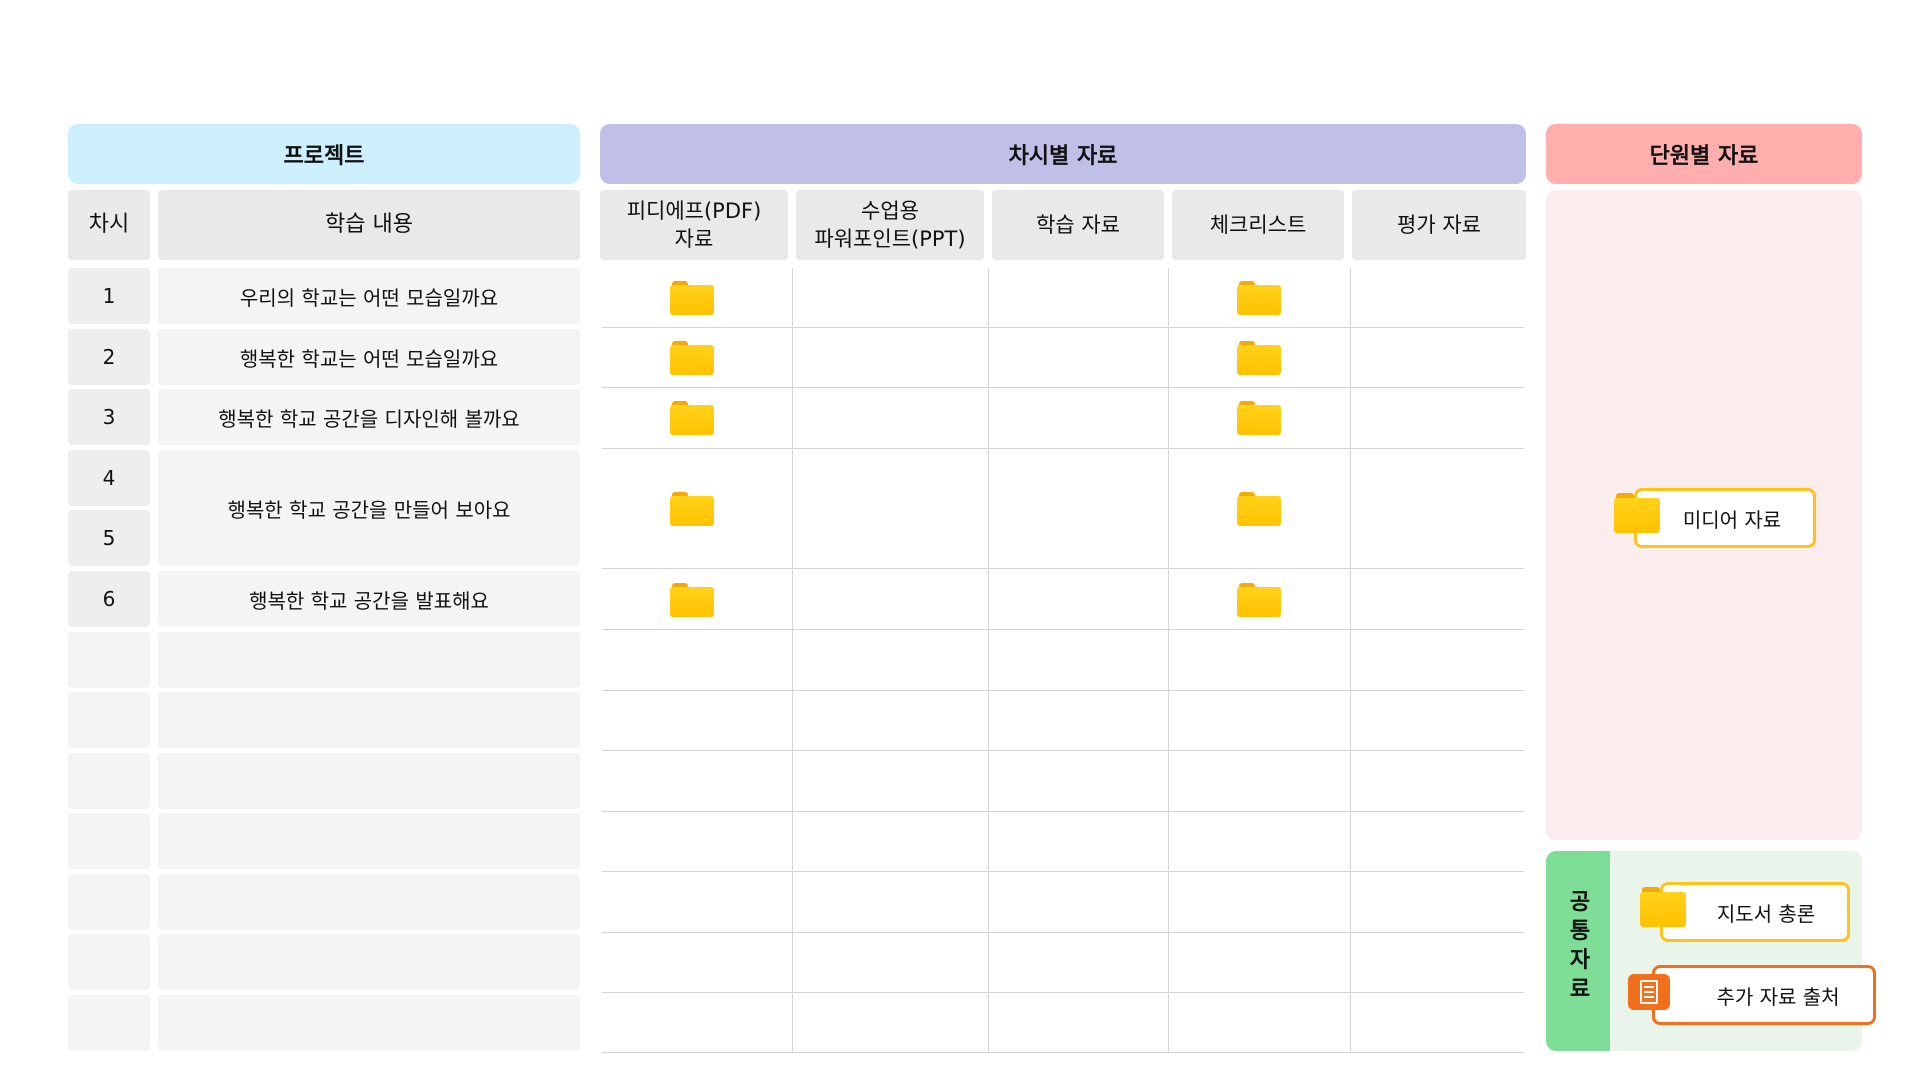  What do you see at coordinates (324, 154) in the screenshot?
I see `project-header: 프로젝트` at bounding box center [324, 154].